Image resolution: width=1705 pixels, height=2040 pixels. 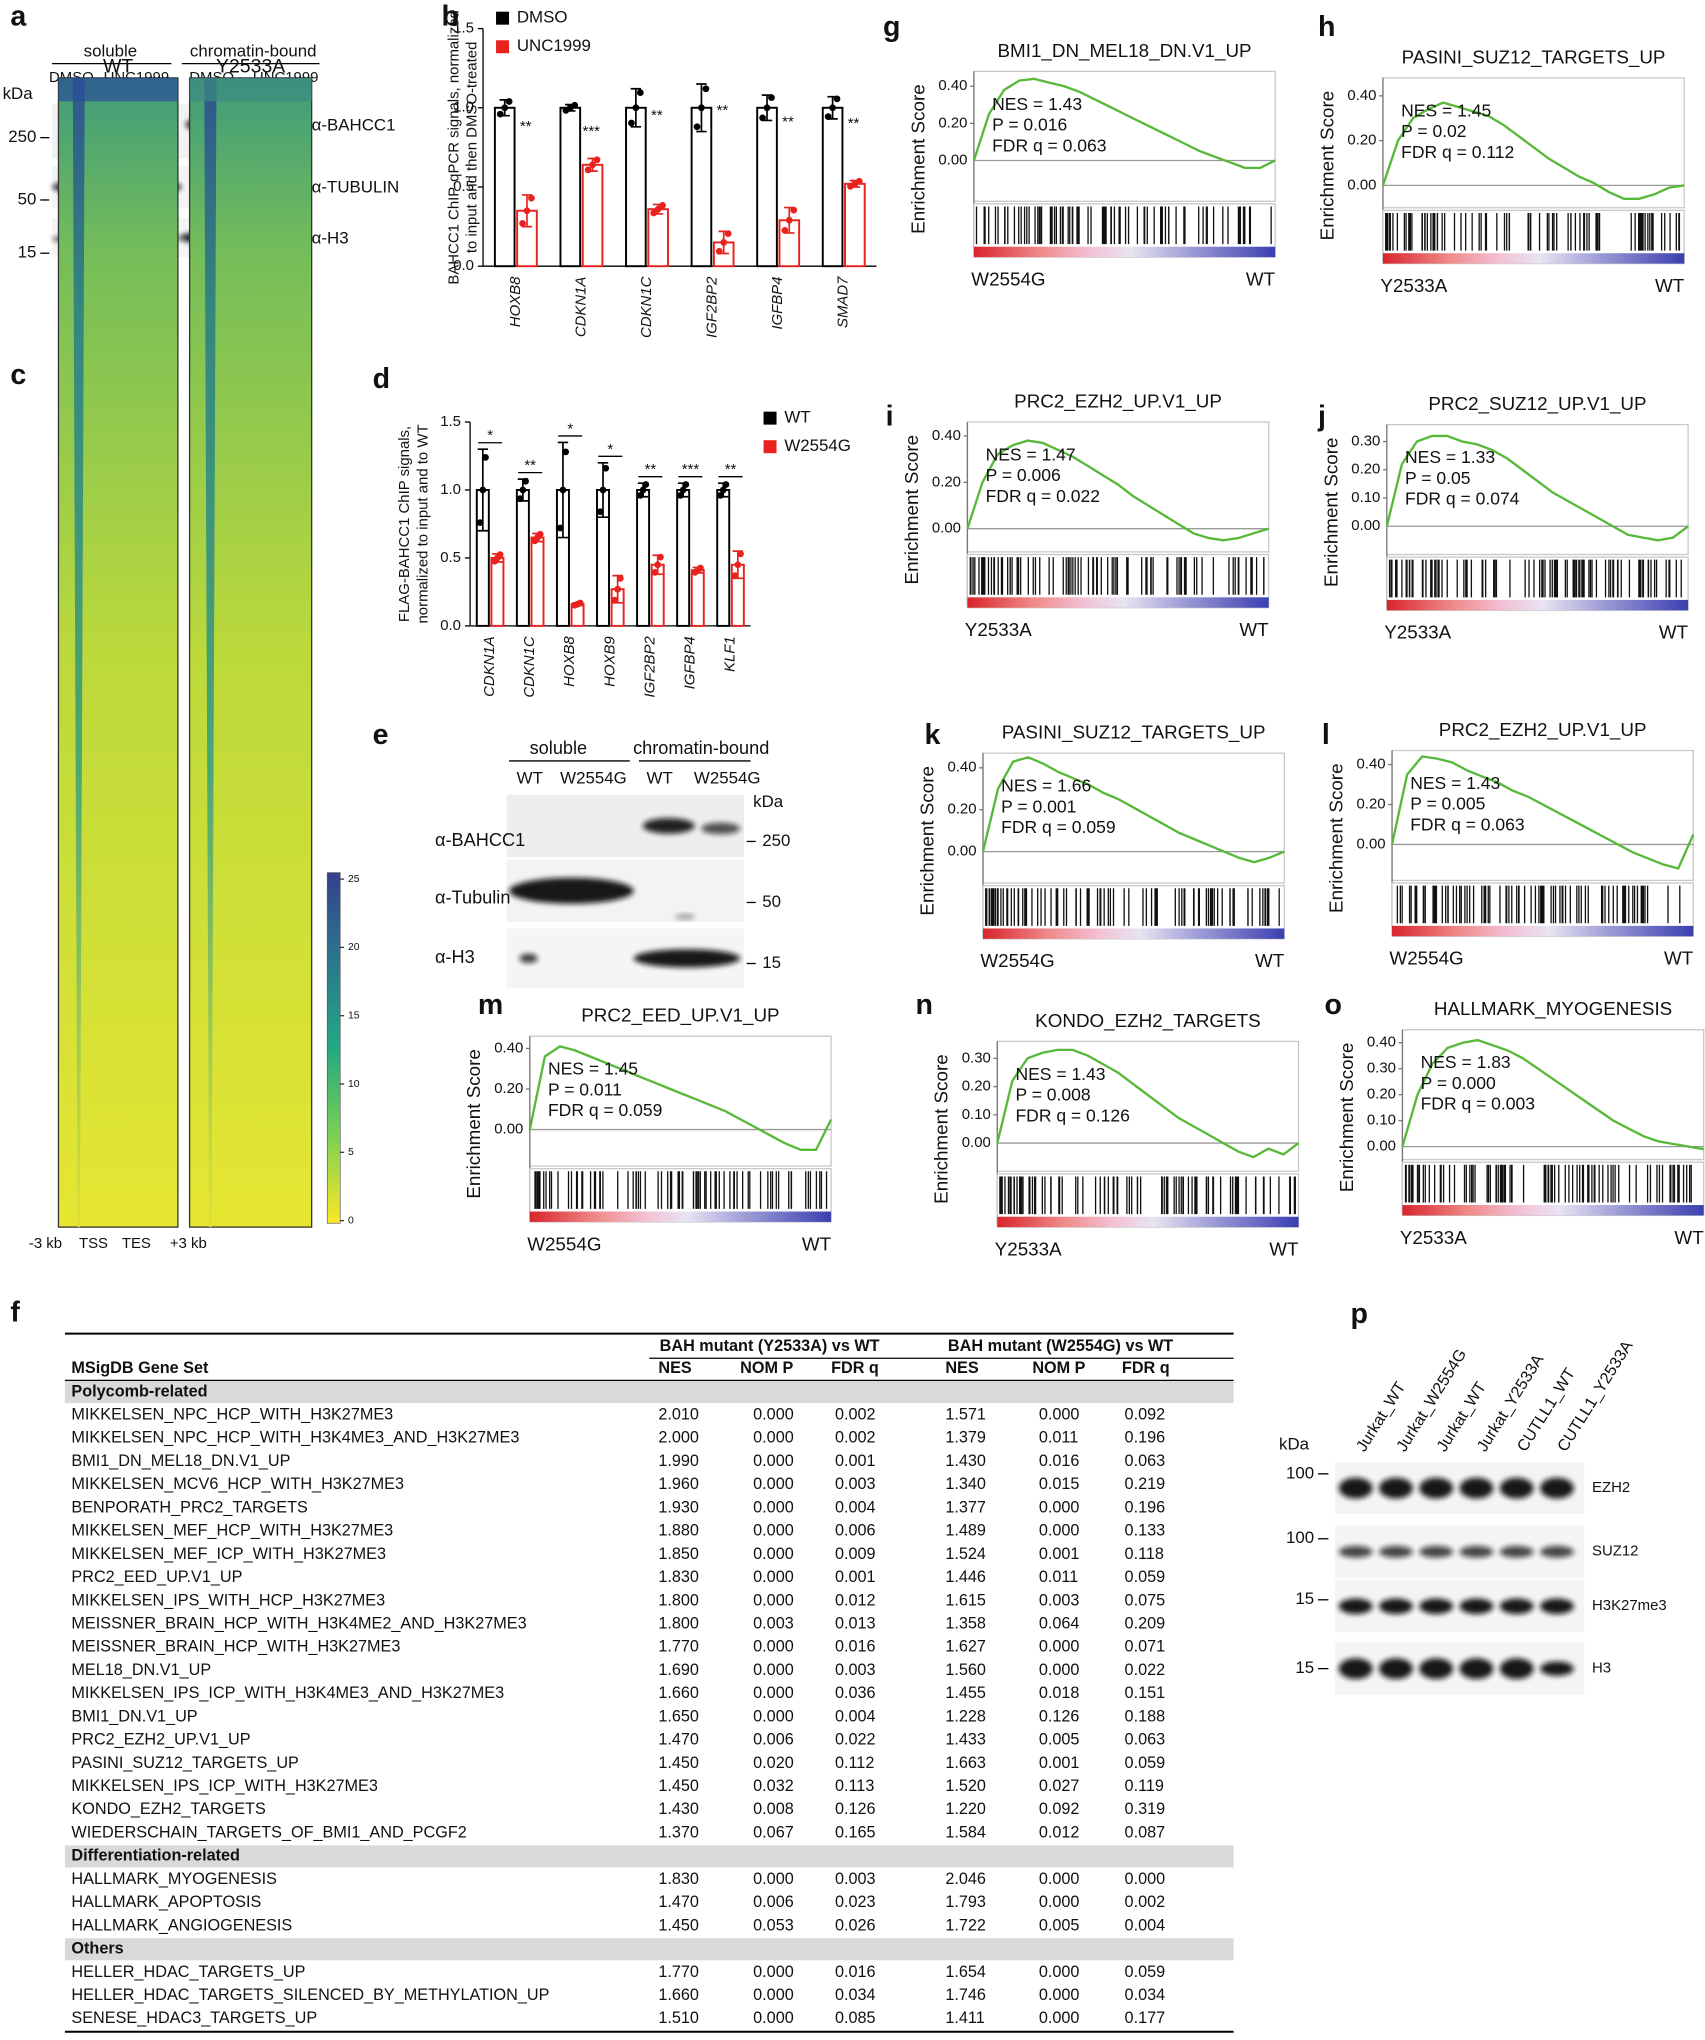 What do you see at coordinates (27, 198) in the screenshot?
I see `marker-label: 50` at bounding box center [27, 198].